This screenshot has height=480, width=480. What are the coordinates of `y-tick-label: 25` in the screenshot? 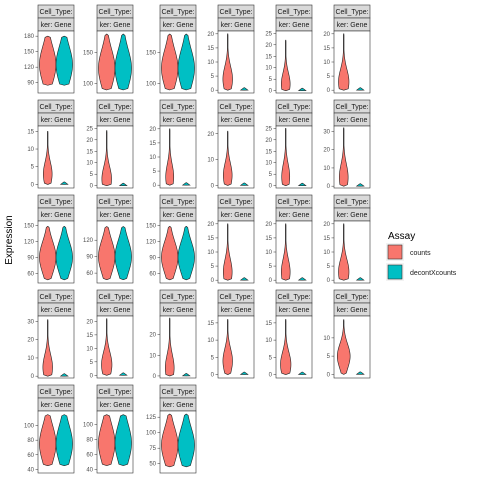 It's located at (268, 34).